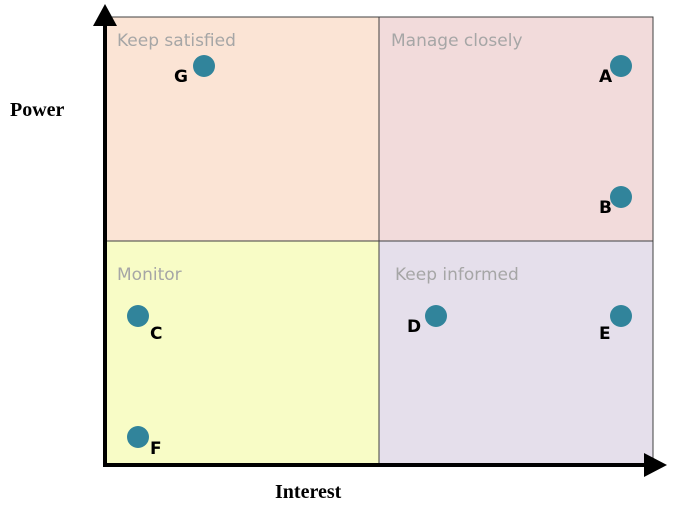  What do you see at coordinates (414, 327) in the screenshot?
I see `point-label: D` at bounding box center [414, 327].